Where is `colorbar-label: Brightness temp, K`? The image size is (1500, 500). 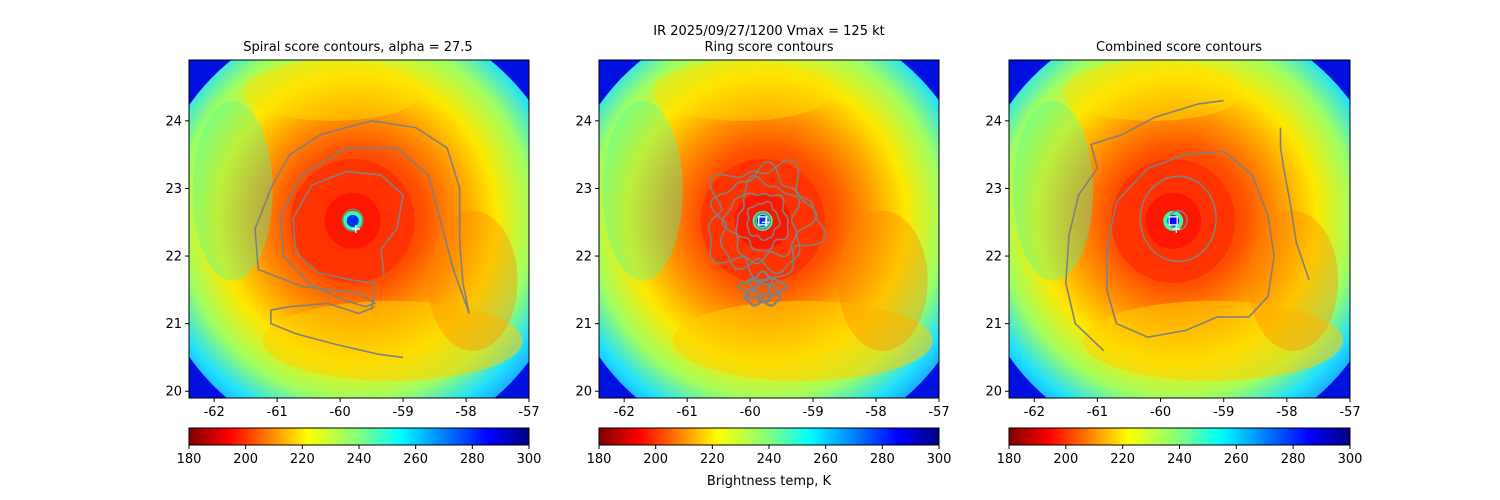 colorbar-label: Brightness temp, K is located at coordinates (769, 481).